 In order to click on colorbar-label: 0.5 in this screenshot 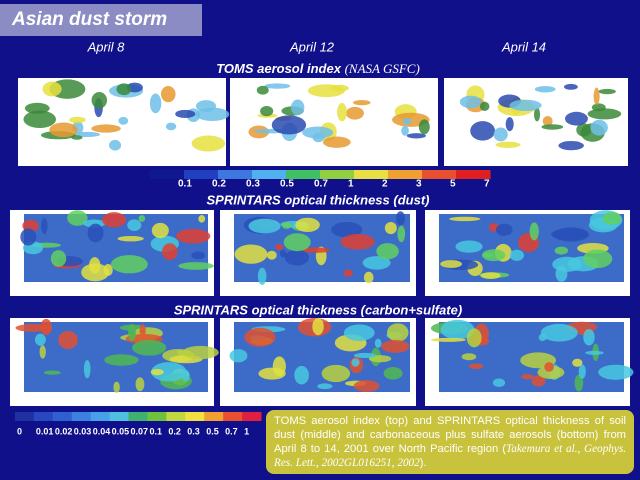, I will do `click(287, 184)`.